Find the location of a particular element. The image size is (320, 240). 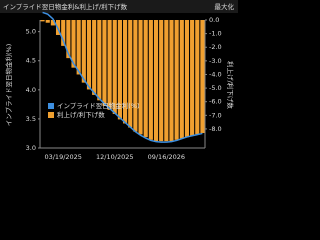

y2-tick-label: -4.0 is located at coordinates (215, 74).